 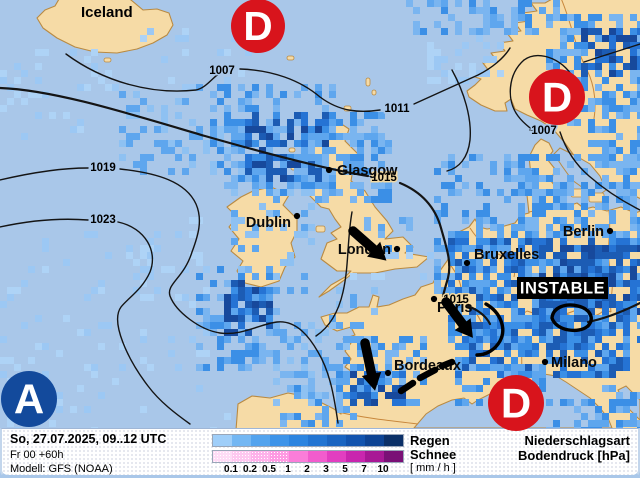 I want to click on isobar-value-1023-5: 1023, so click(x=103, y=220).